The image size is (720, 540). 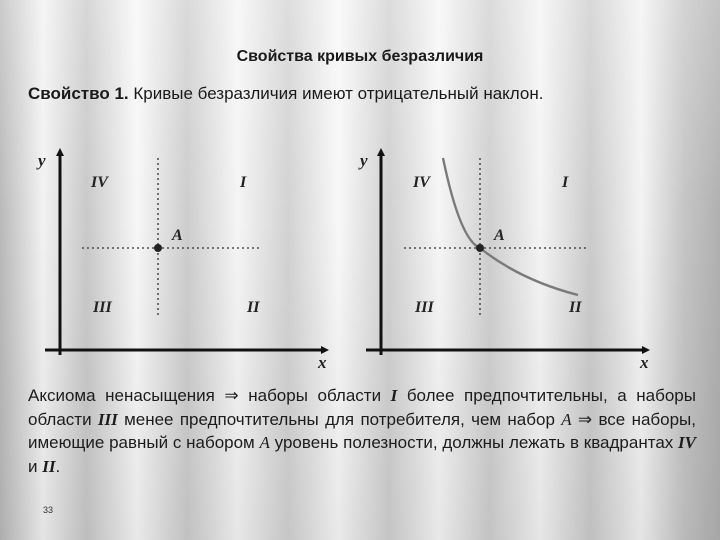 What do you see at coordinates (58, 466) in the screenshot?
I see `paragraph-text: .` at bounding box center [58, 466].